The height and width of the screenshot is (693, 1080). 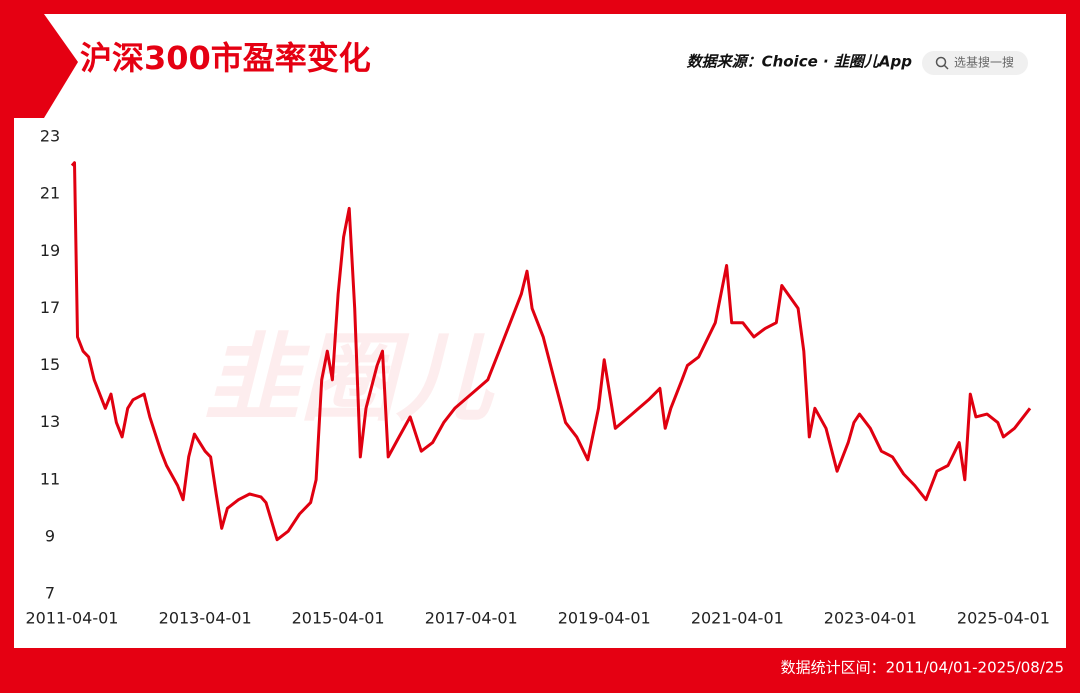 I want to click on x-tick-label: 2013-04-01, so click(x=205, y=618).